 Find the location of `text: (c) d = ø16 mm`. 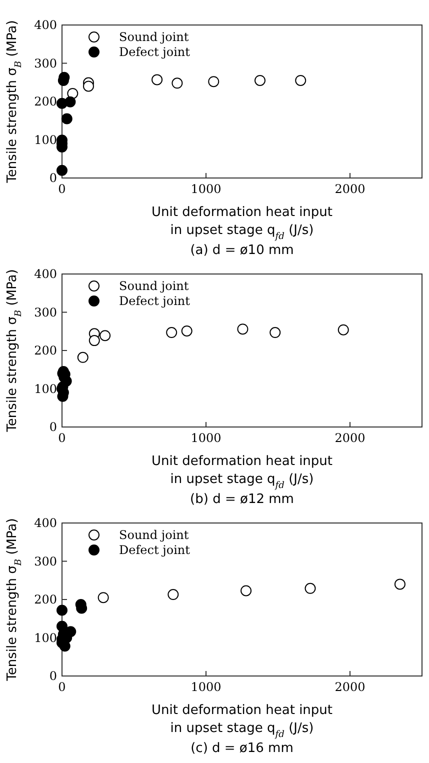

text: (c) d = ø16 mm is located at coordinates (242, 748).